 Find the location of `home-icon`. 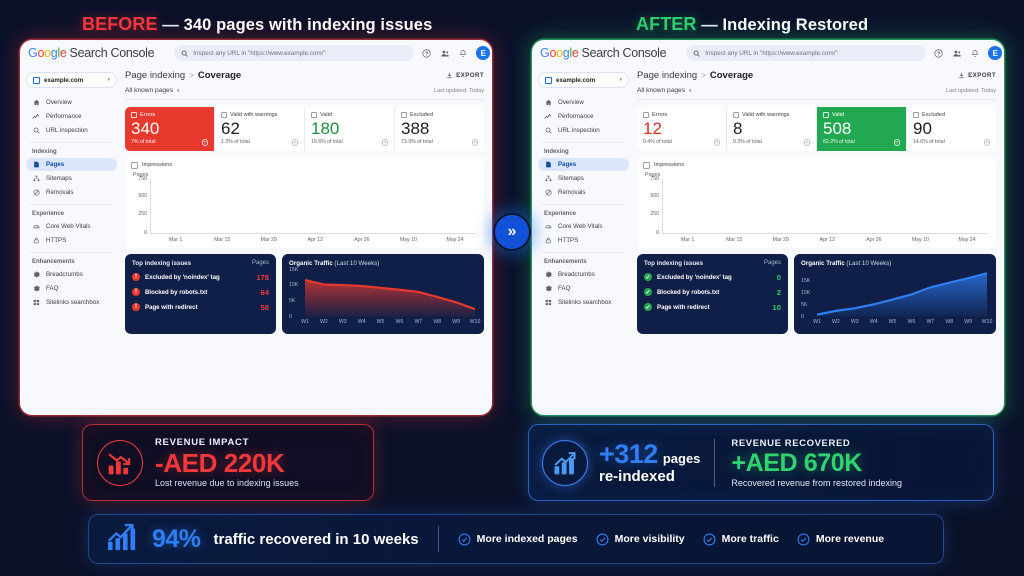

home-icon is located at coordinates (36, 103).